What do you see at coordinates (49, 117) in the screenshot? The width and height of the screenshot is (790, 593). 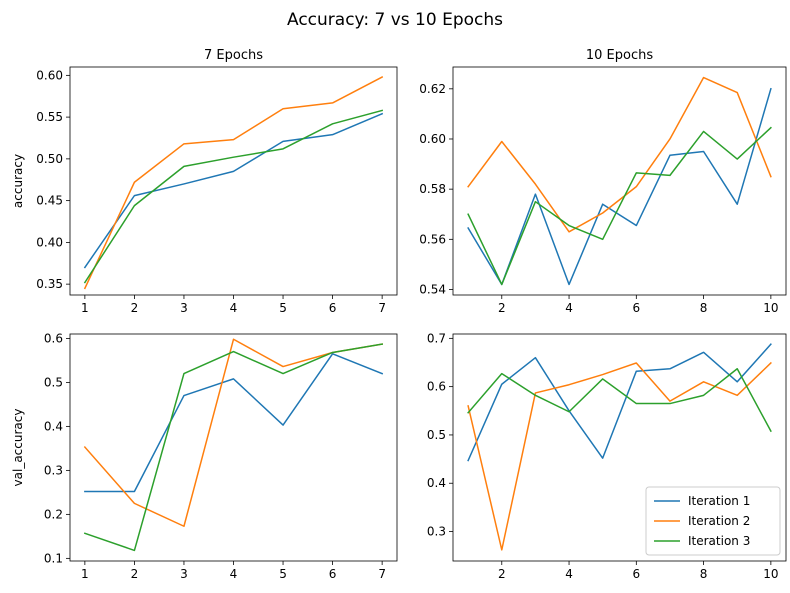 I see `y-tick-label: 0.55` at bounding box center [49, 117].